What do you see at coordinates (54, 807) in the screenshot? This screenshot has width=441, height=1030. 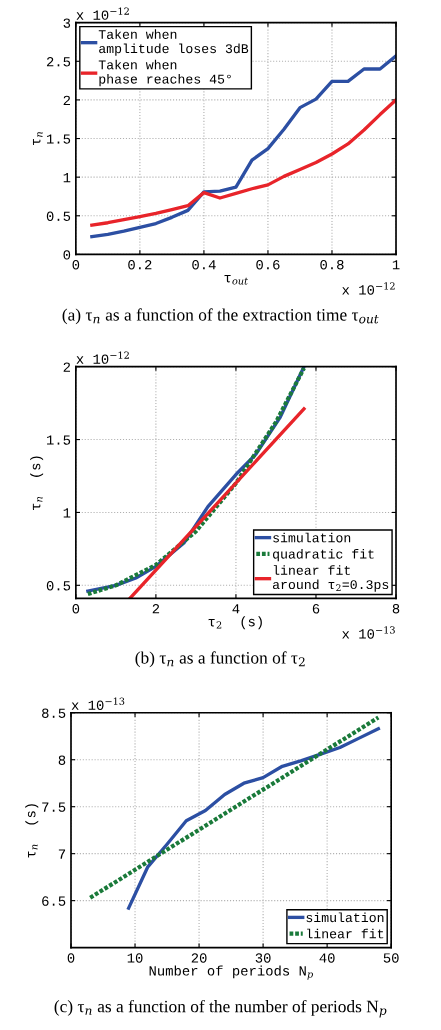 I see `y-tick-label: 7.5` at bounding box center [54, 807].